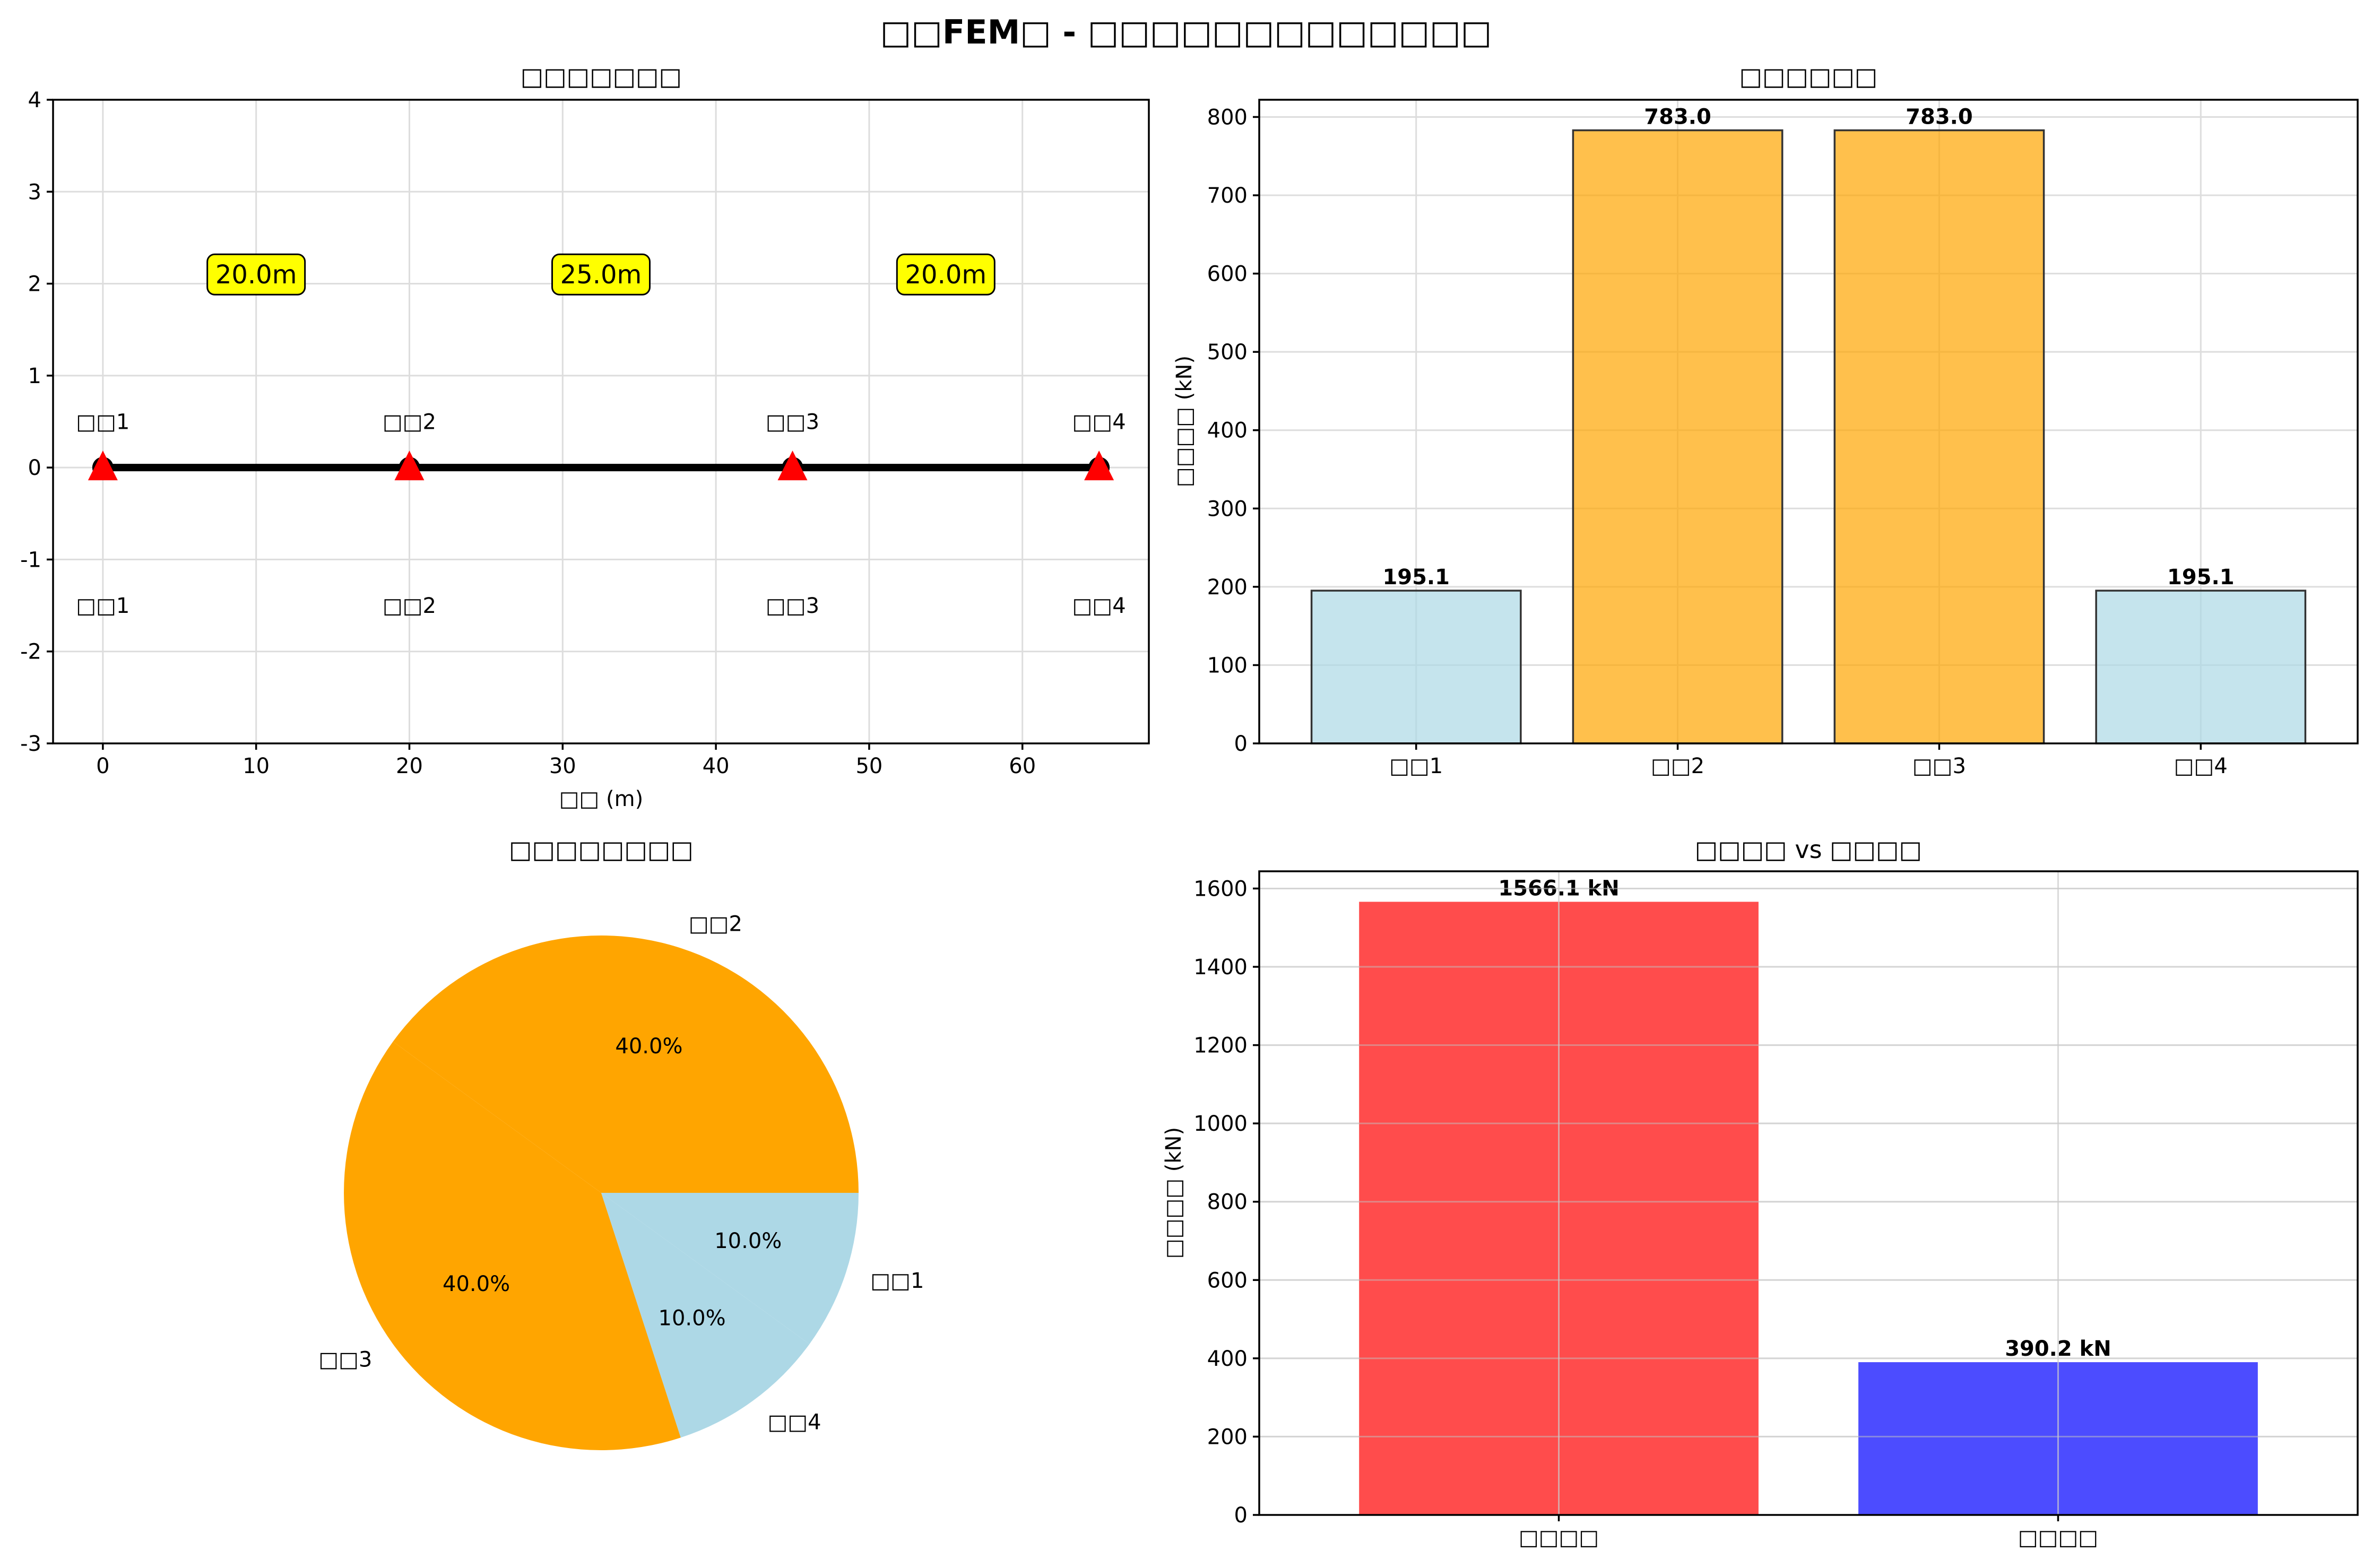  What do you see at coordinates (1022, 766) in the screenshot?
I see `geometry-xtick-label-6: 60` at bounding box center [1022, 766].